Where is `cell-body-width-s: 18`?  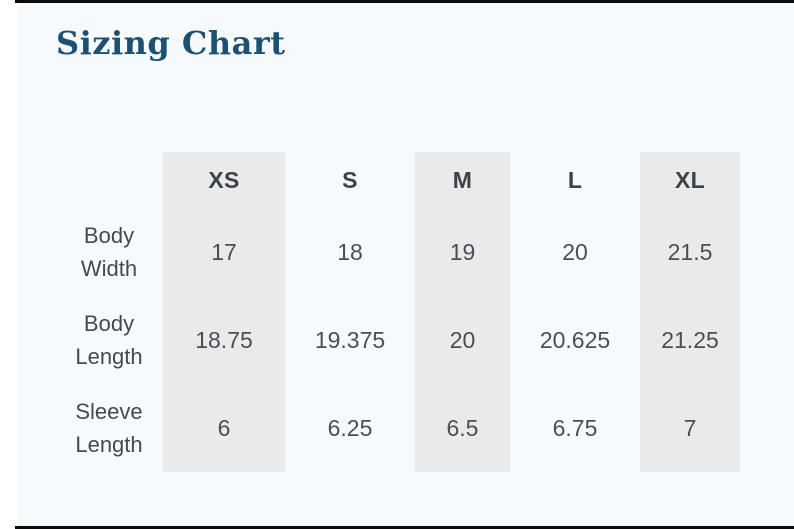
cell-body-width-s: 18 is located at coordinates (350, 251).